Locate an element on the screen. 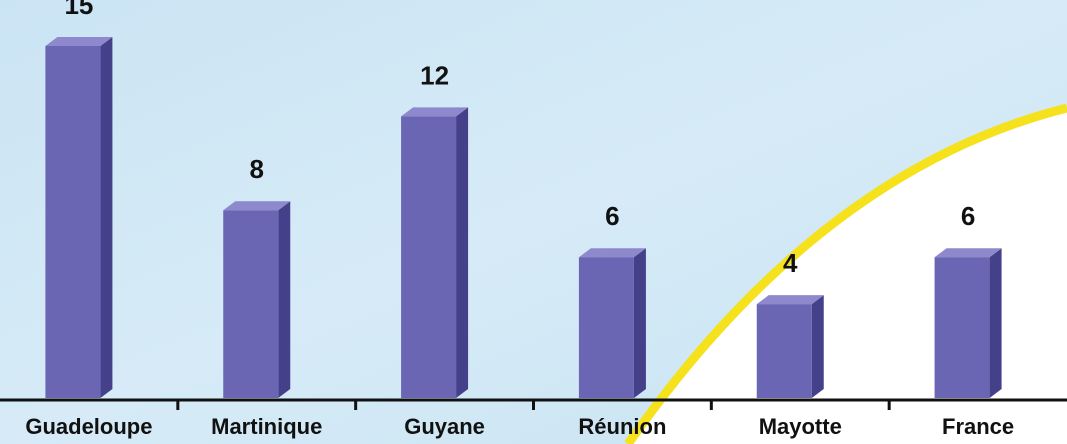 The image size is (1067, 444). x-tick-label: Réunion is located at coordinates (622, 426).